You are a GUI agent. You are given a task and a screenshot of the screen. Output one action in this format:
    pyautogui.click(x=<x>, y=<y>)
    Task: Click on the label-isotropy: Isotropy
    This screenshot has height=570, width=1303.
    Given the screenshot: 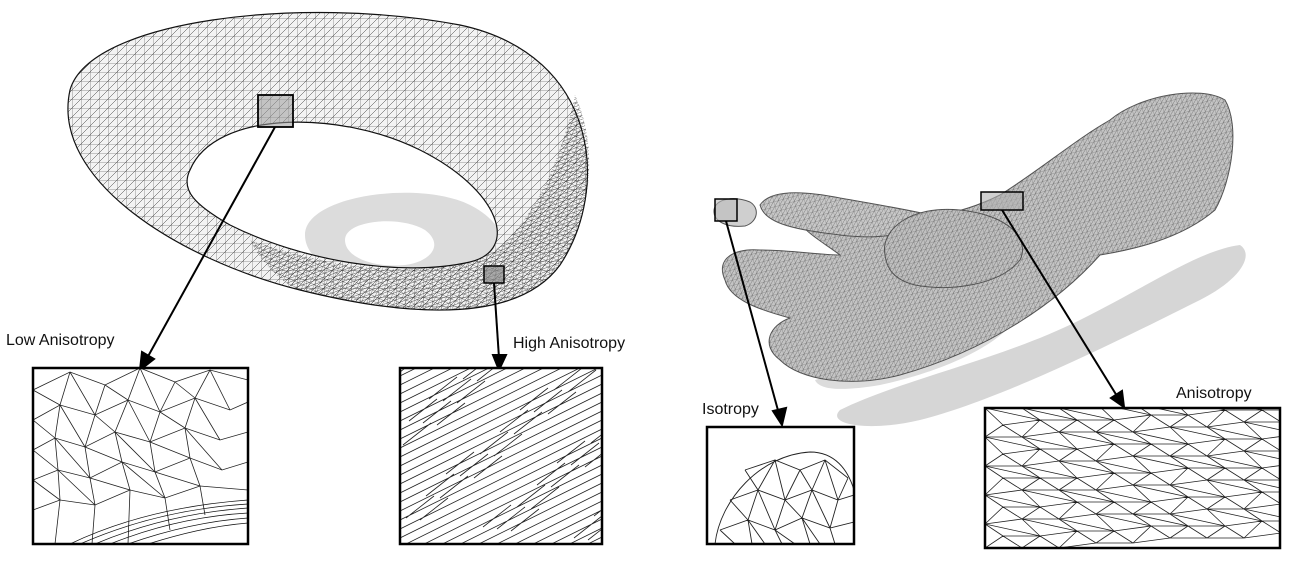 What is the action you would take?
    pyautogui.click(x=730, y=409)
    